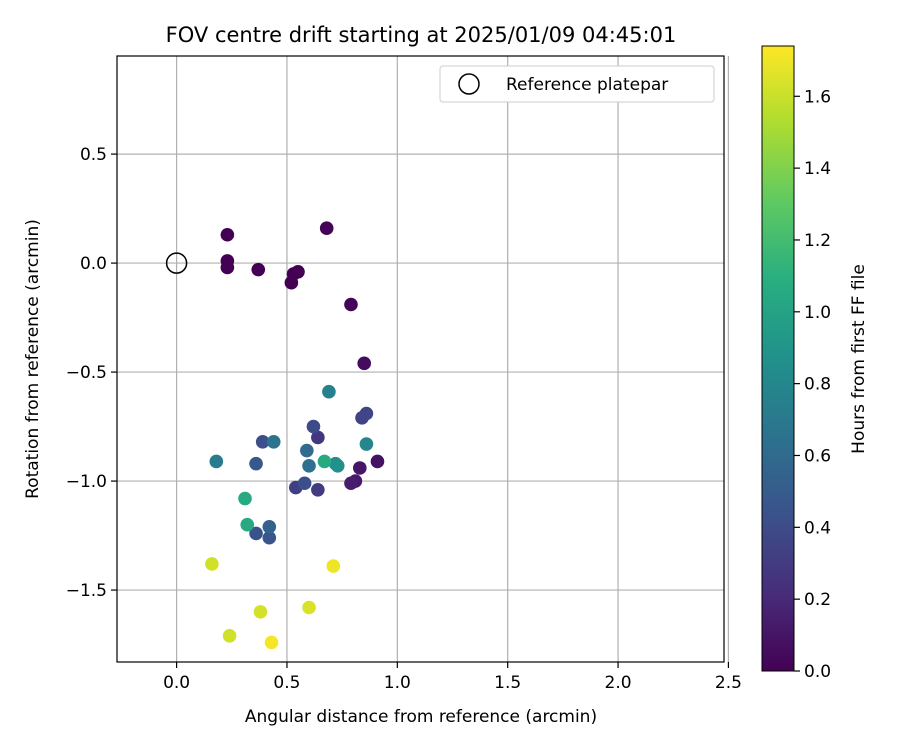 The width and height of the screenshot is (900, 750). What do you see at coordinates (93, 264) in the screenshot?
I see `y-tick-label: 0.0` at bounding box center [93, 264].